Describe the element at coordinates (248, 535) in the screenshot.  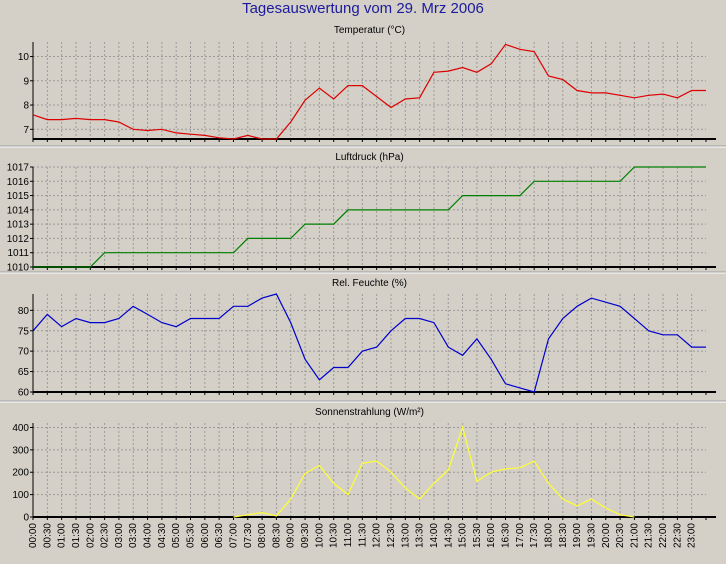
I see `x-tick-label: 07:30` at that location.